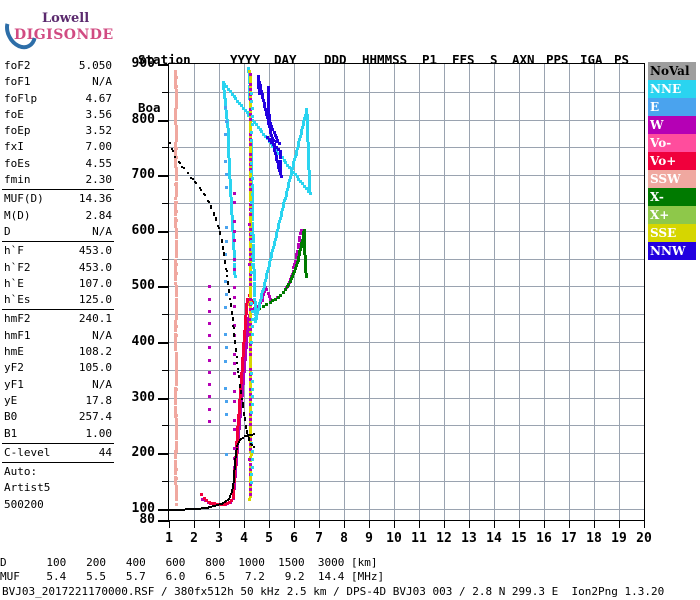 This screenshot has width=700, height=600. I want to click on legend-item-ssw: SSW, so click(672, 179).